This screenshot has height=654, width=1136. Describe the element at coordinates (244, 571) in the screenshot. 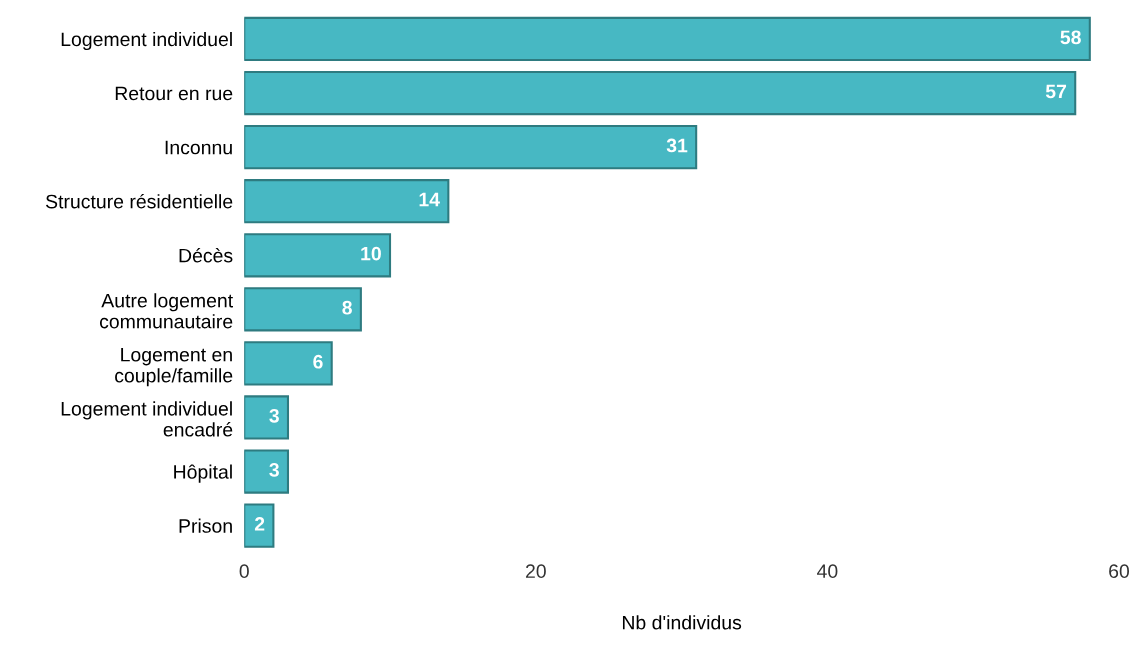

I see `x-tick-label: 0` at that location.